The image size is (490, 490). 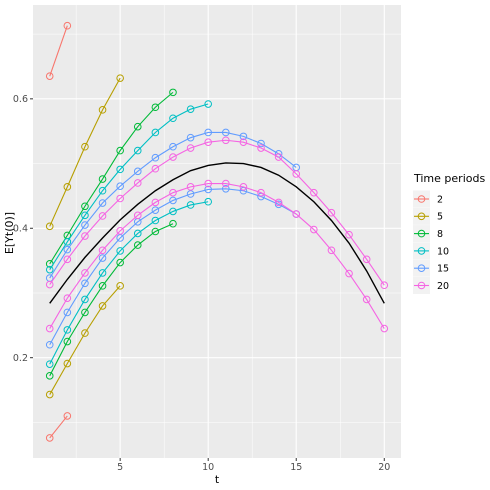 I want to click on y-tick-label: 0.4, so click(x=20, y=229).